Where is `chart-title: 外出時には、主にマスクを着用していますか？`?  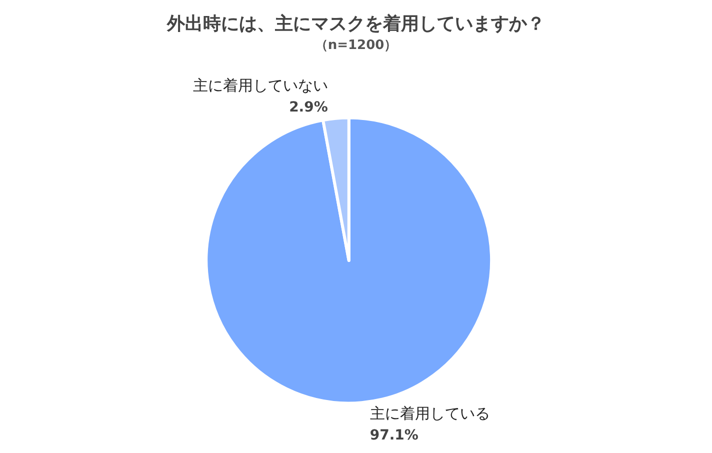
chart-title: 外出時には、主にマスクを着用していますか？ is located at coordinates (355, 24).